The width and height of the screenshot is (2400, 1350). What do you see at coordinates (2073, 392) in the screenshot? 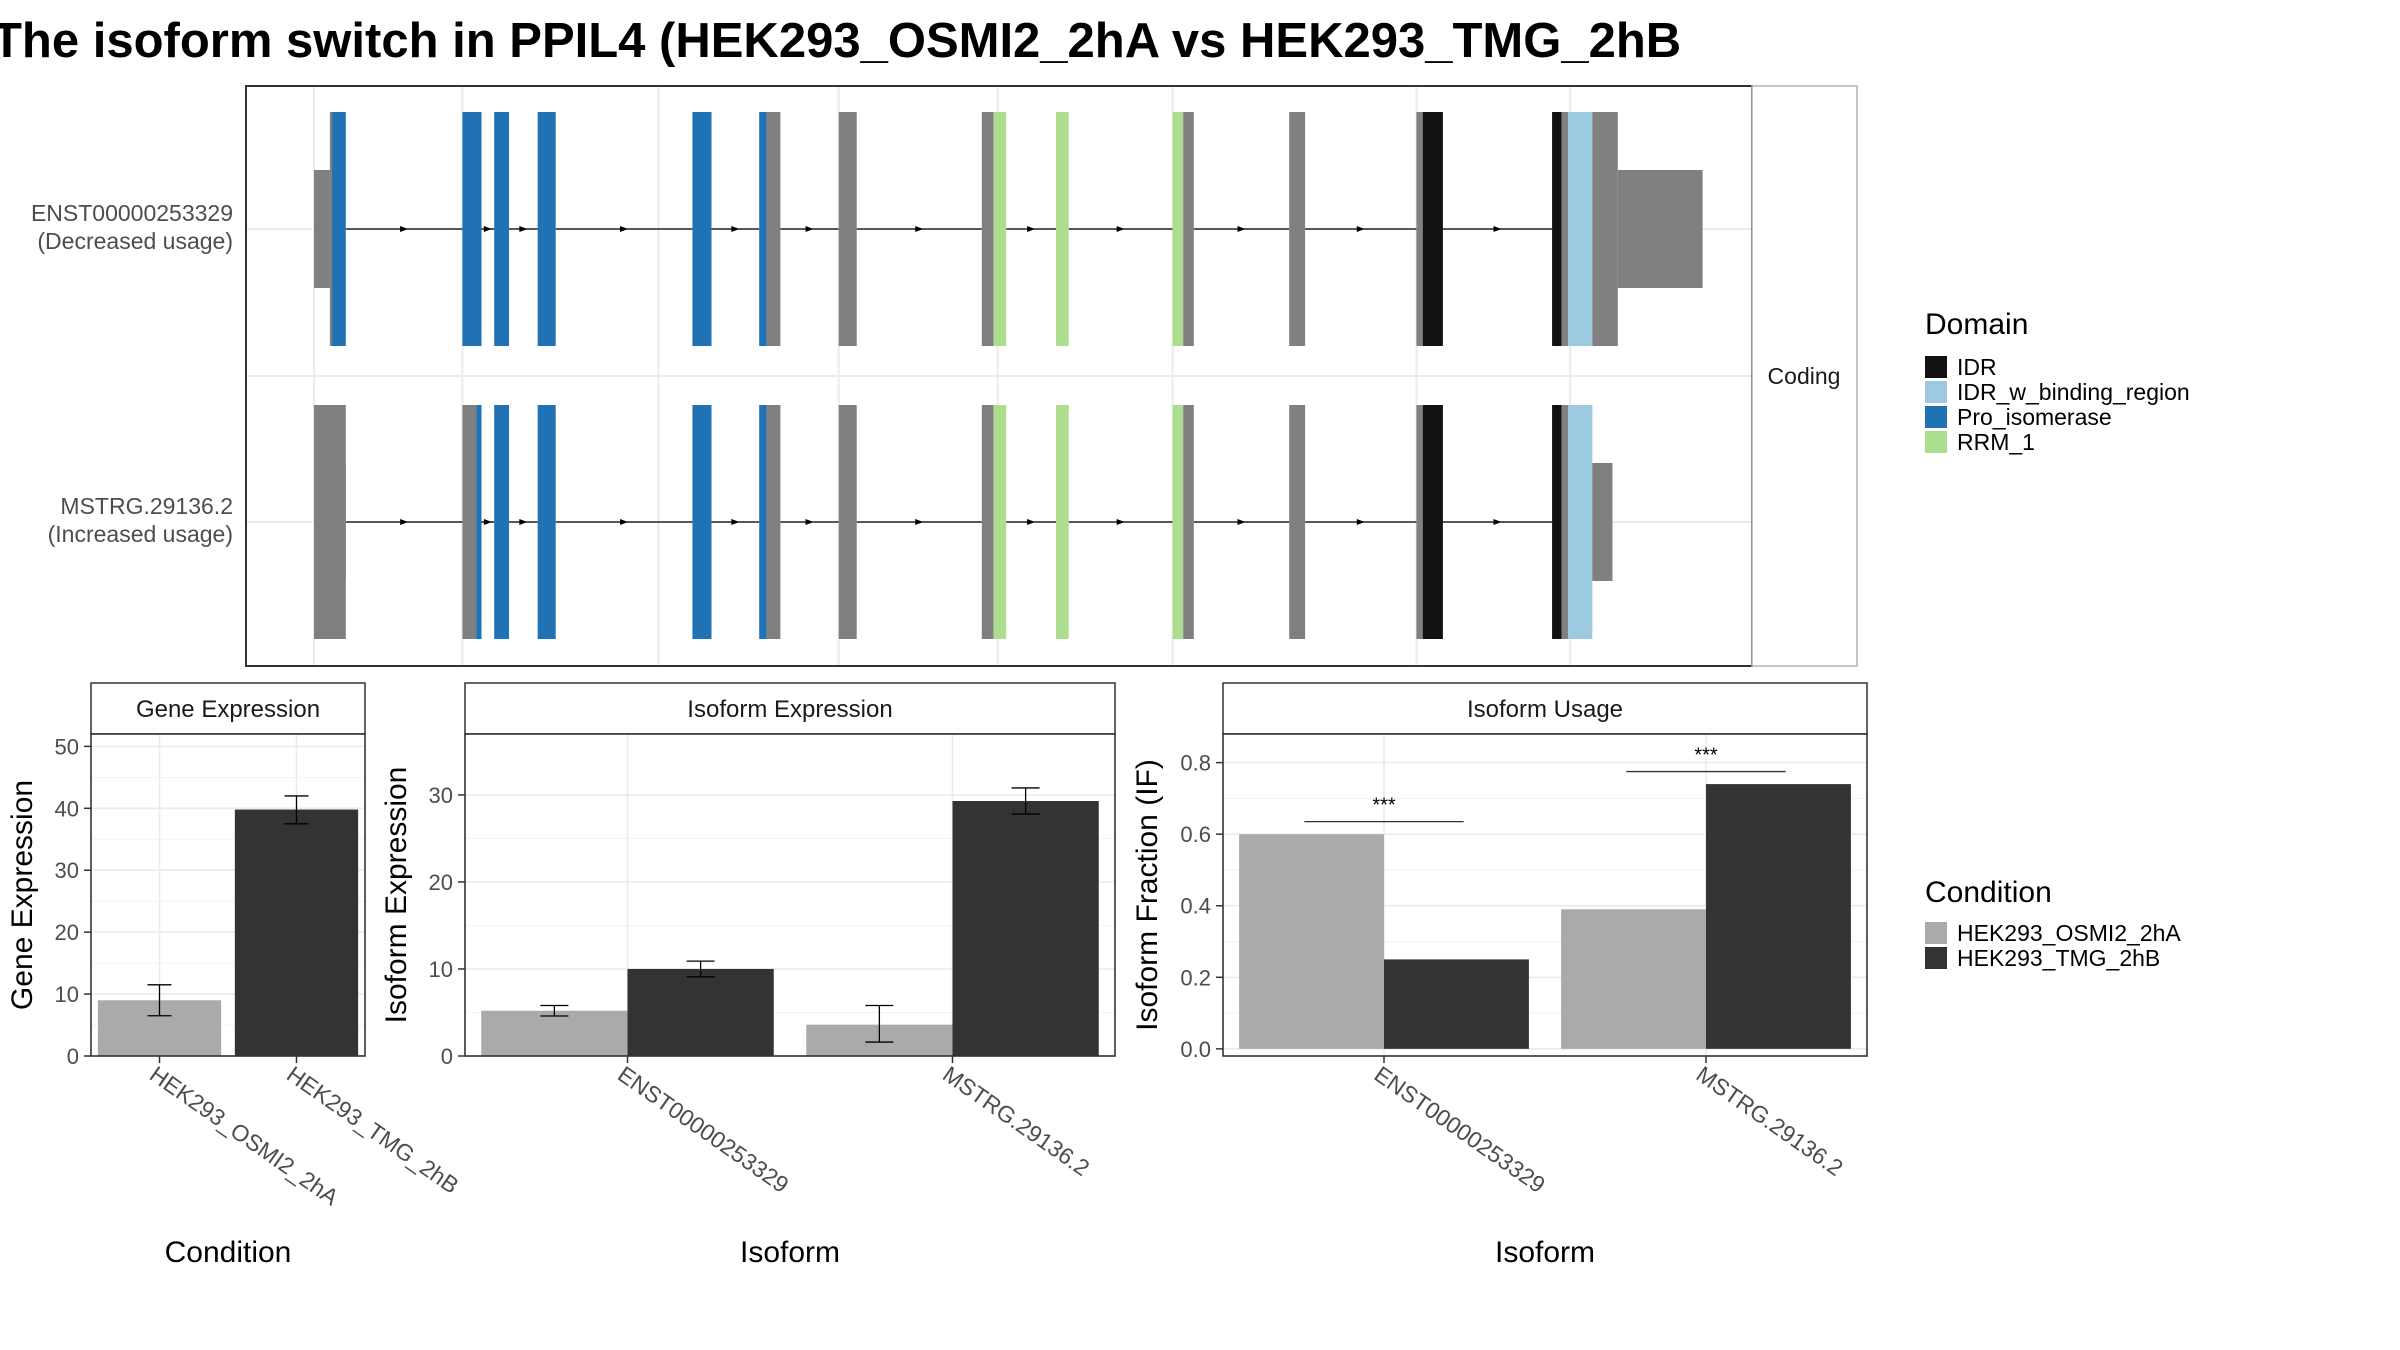
I see `domain-legend-label: IDR_w_binding_region` at bounding box center [2073, 392].